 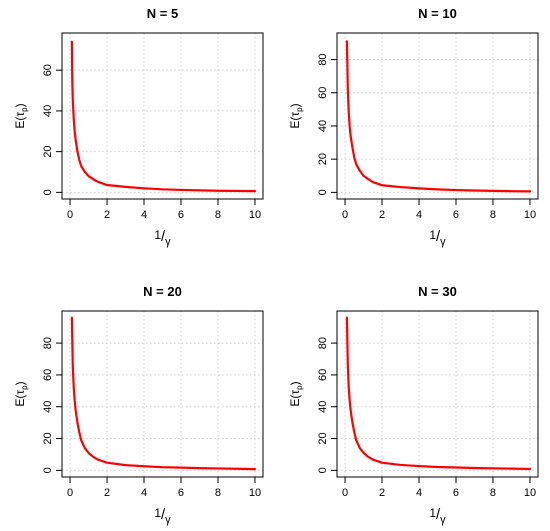 What do you see at coordinates (437, 291) in the screenshot?
I see `chart-title: N = 30` at bounding box center [437, 291].